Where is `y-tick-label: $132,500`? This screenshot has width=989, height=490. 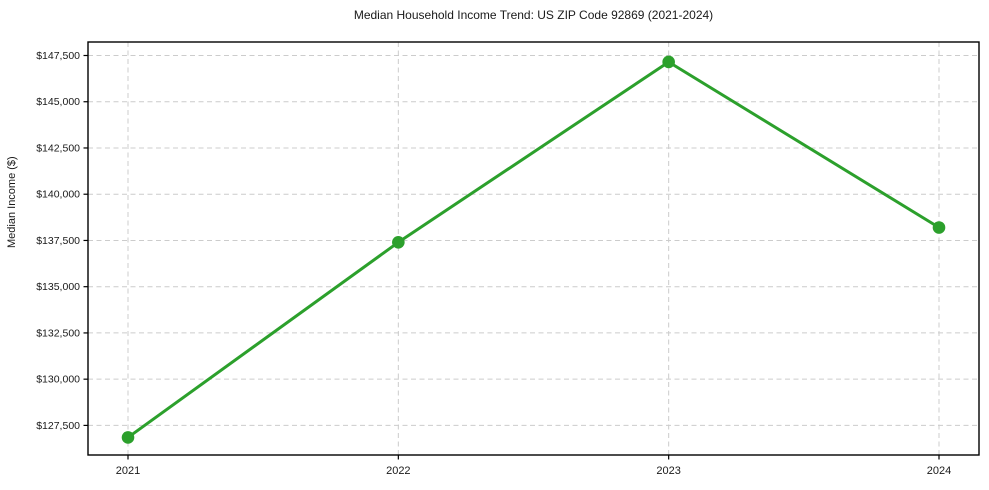 y-tick-label: $132,500 is located at coordinates (58, 333).